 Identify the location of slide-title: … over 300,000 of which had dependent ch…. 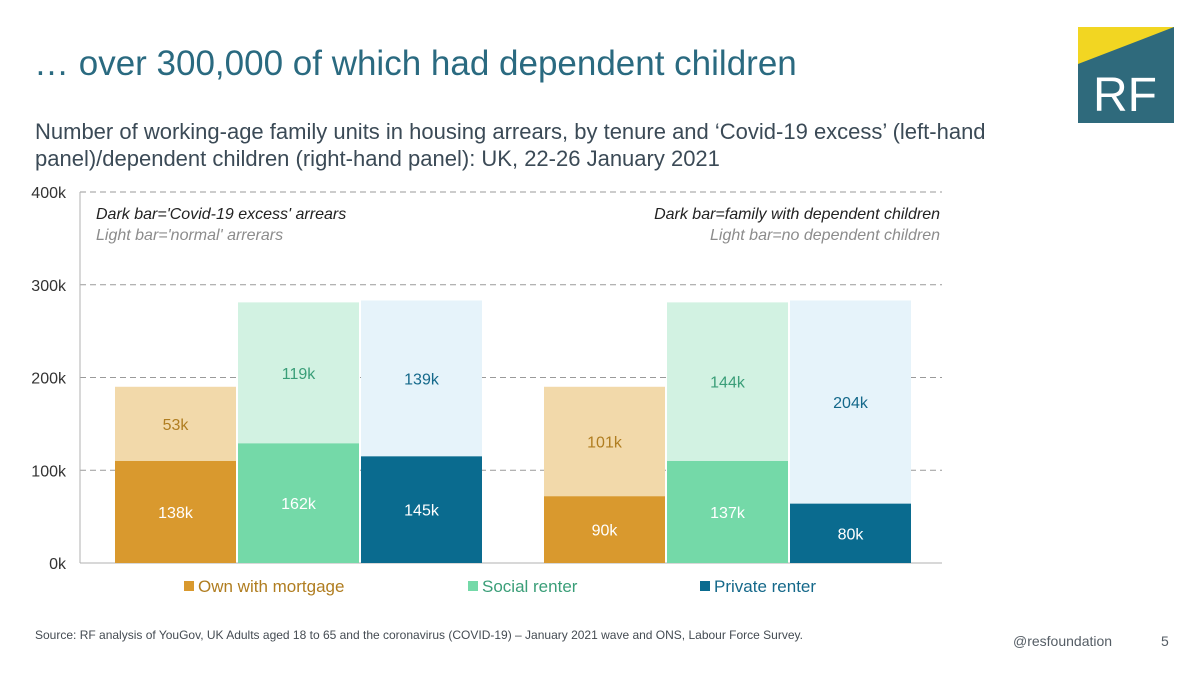
(415, 63).